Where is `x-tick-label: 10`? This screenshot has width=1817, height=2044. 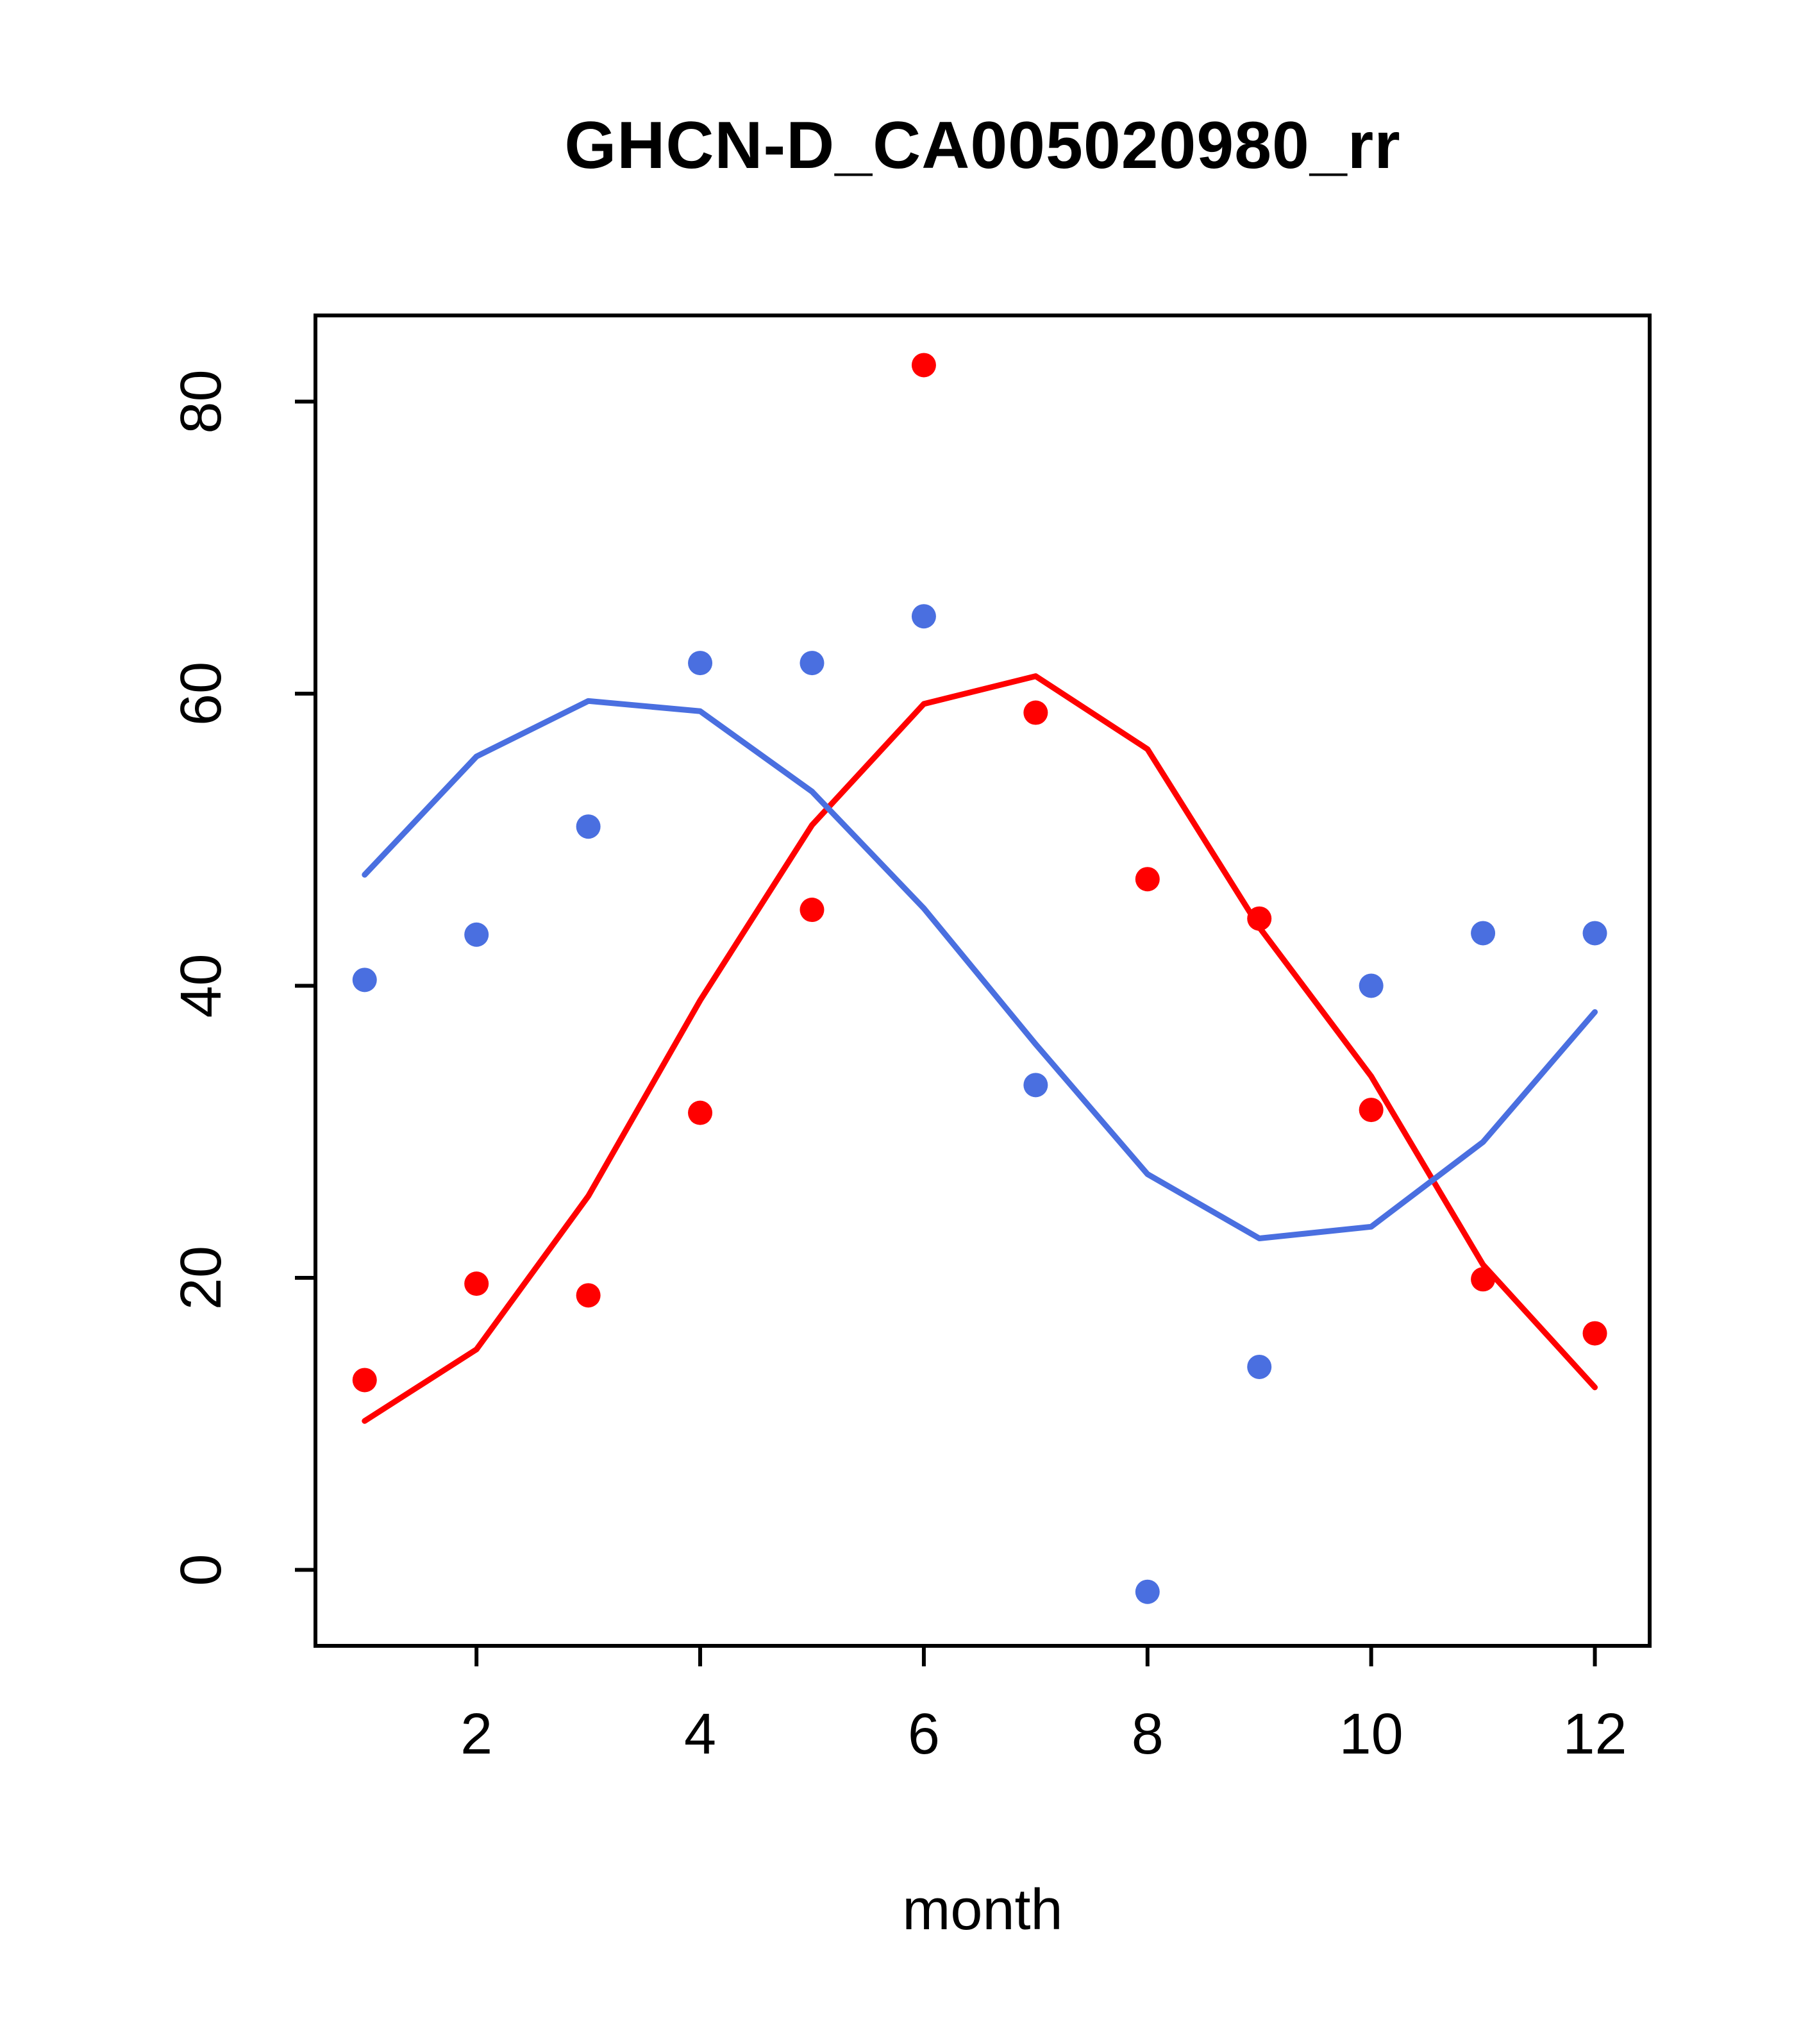 x-tick-label: 10 is located at coordinates (1371, 1734).